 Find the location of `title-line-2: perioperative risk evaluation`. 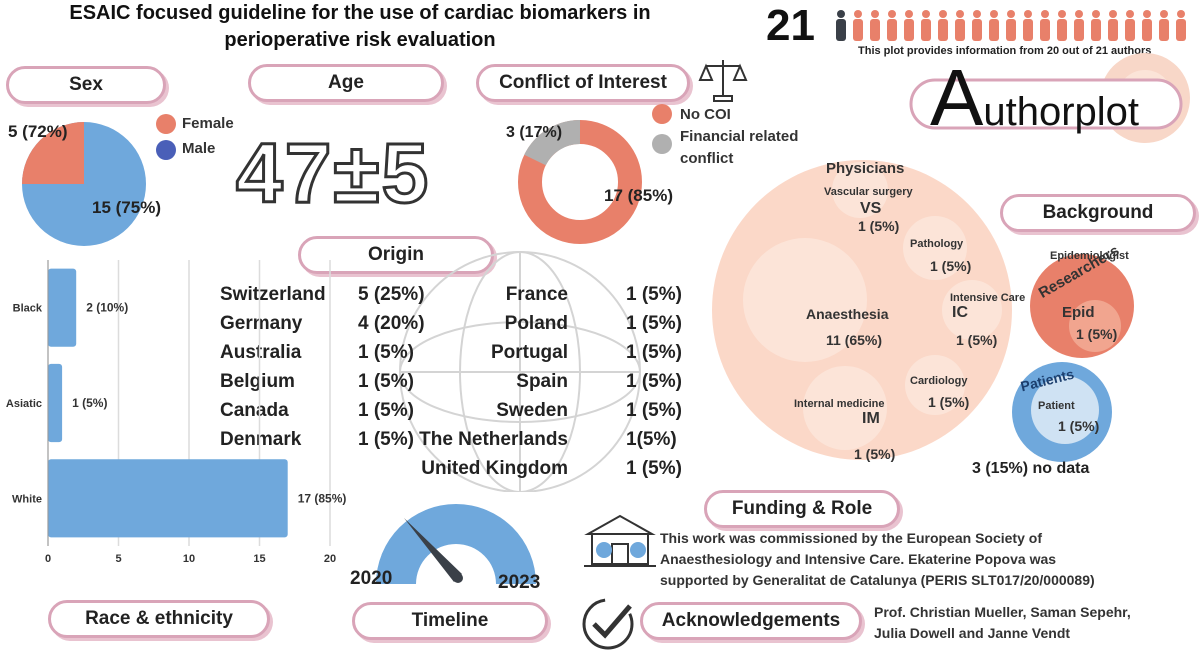

title-line-2: perioperative risk evaluation is located at coordinates (360, 40).